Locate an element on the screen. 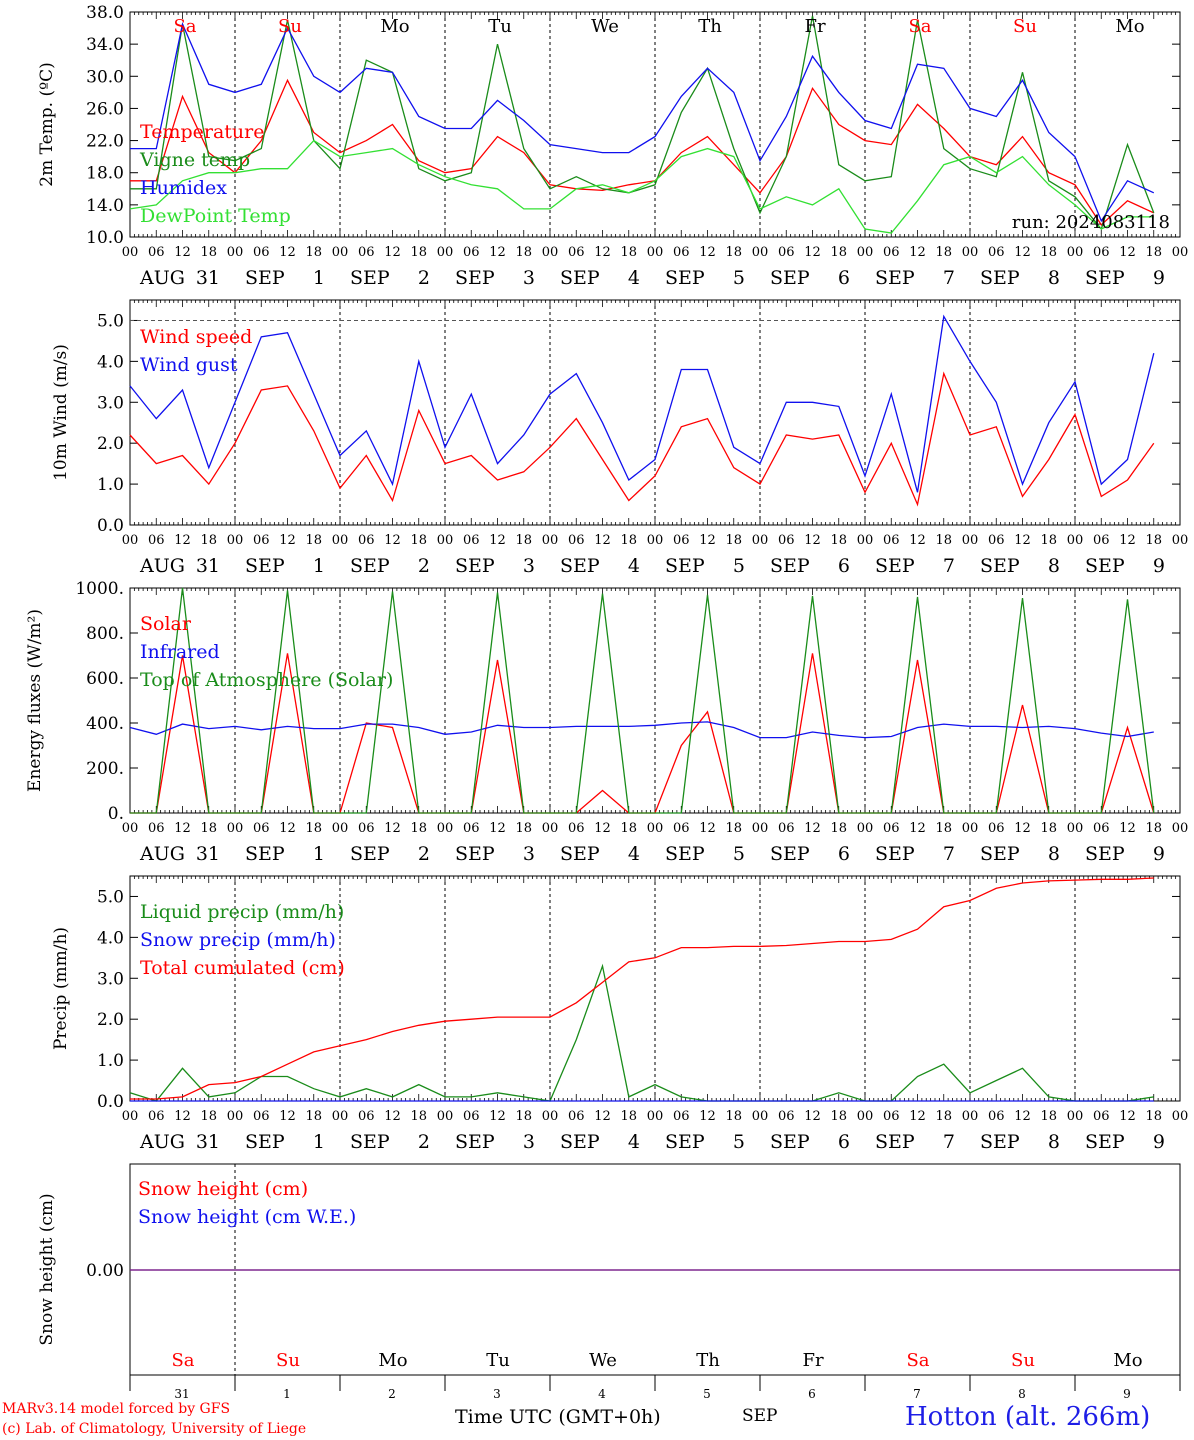 The width and height of the screenshot is (1194, 1440). day-number: 9 is located at coordinates (1127, 1394).